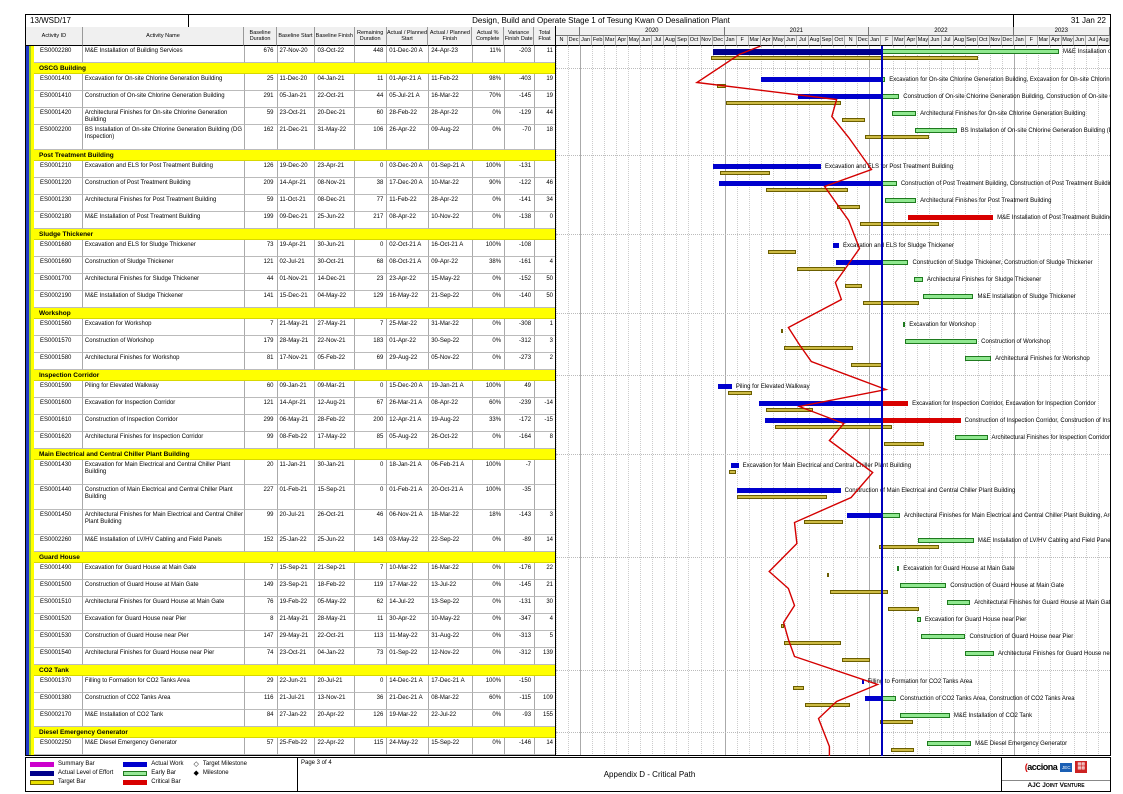 The width and height of the screenshot is (1123, 794). I want to click on cell-6: 14-Dec-21 A, so click(408, 684).